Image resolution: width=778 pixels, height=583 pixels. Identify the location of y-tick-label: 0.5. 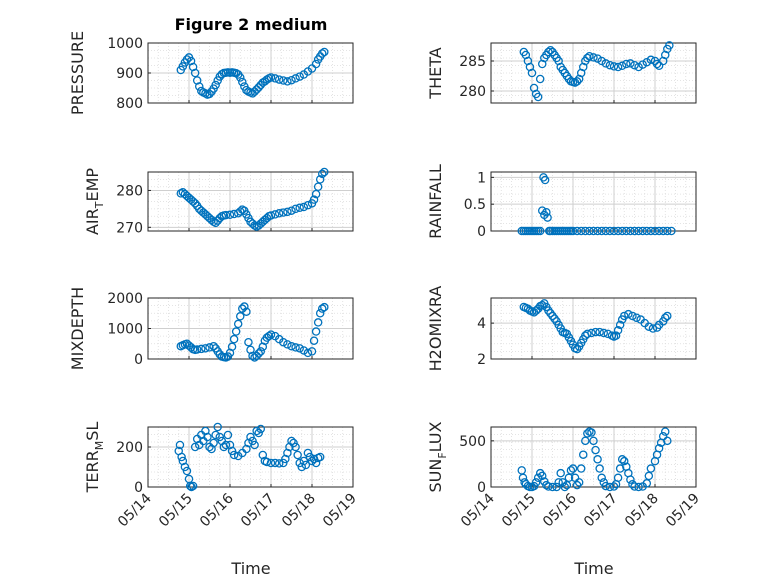
(475, 205).